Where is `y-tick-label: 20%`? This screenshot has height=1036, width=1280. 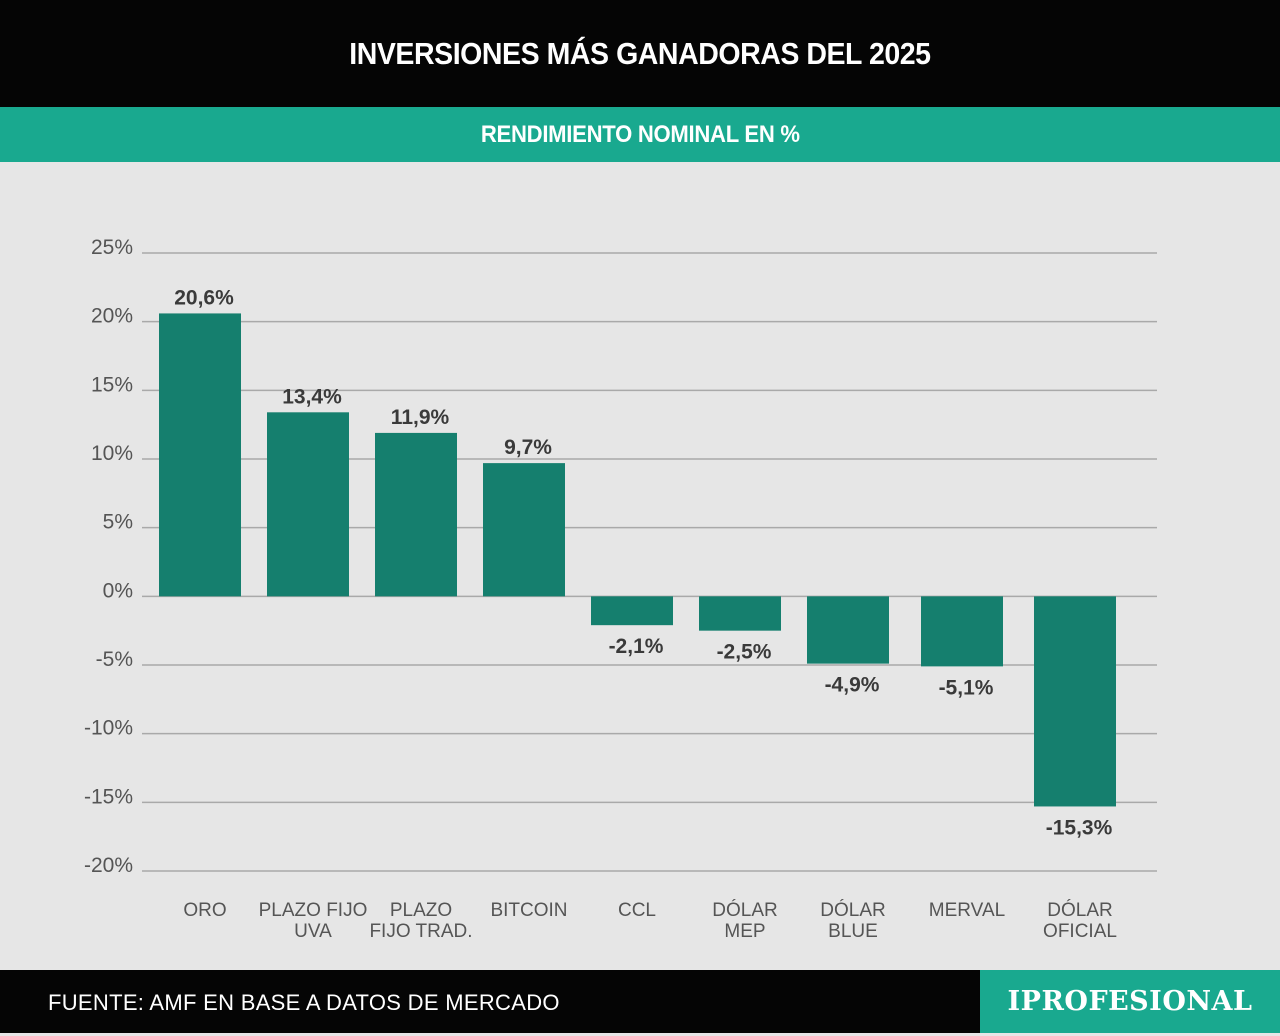 y-tick-label: 20% is located at coordinates (112, 316).